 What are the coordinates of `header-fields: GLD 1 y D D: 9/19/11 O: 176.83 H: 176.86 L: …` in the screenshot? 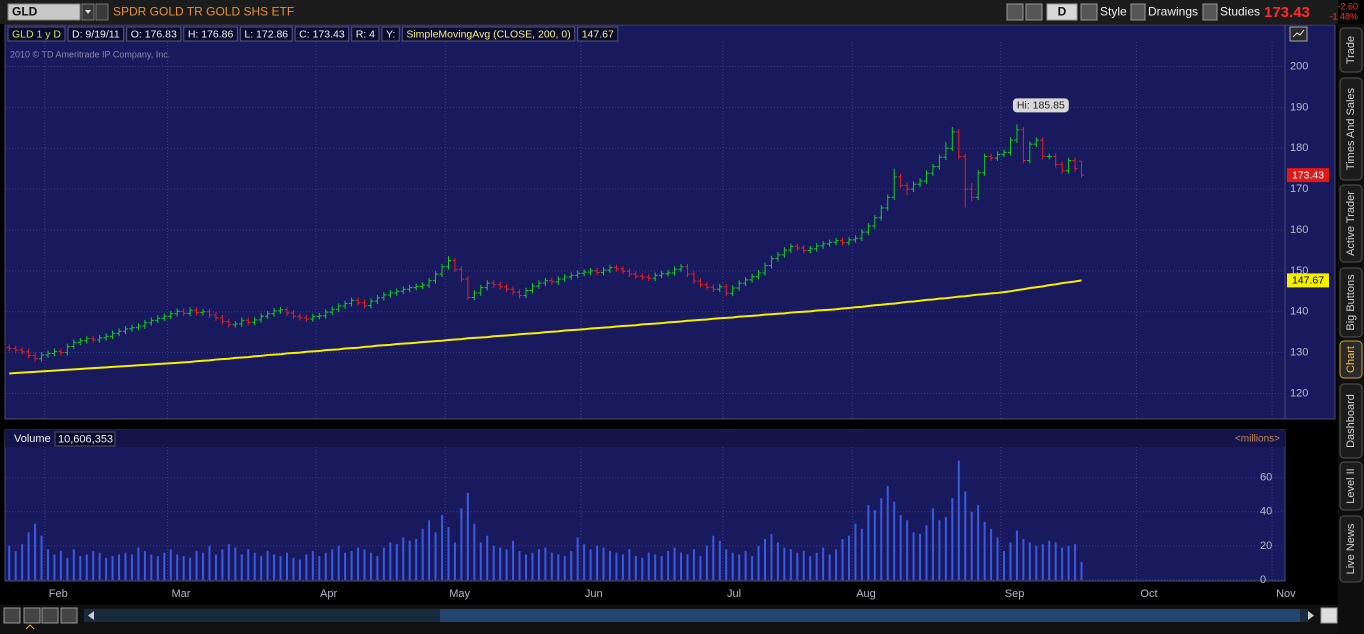 It's located at (313, 34).